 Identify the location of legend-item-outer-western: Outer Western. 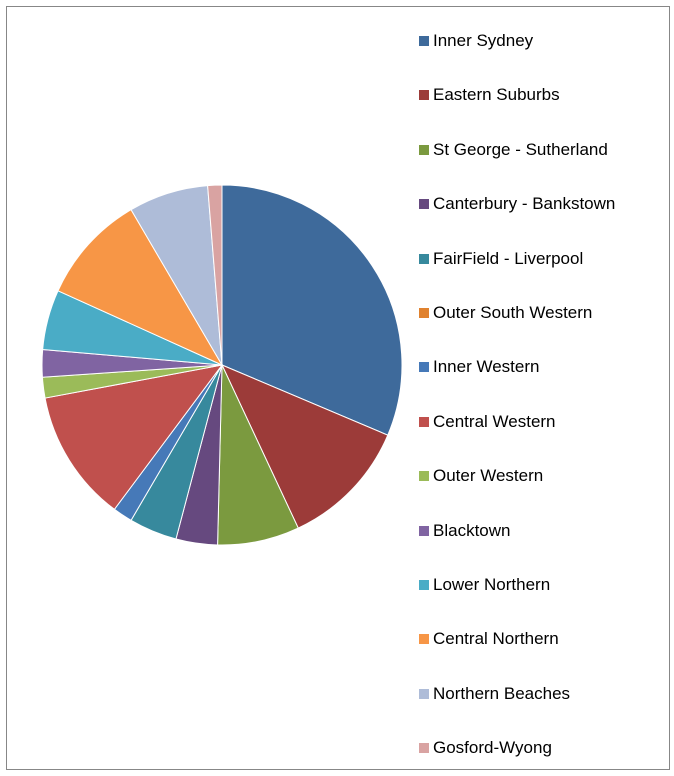
(481, 476).